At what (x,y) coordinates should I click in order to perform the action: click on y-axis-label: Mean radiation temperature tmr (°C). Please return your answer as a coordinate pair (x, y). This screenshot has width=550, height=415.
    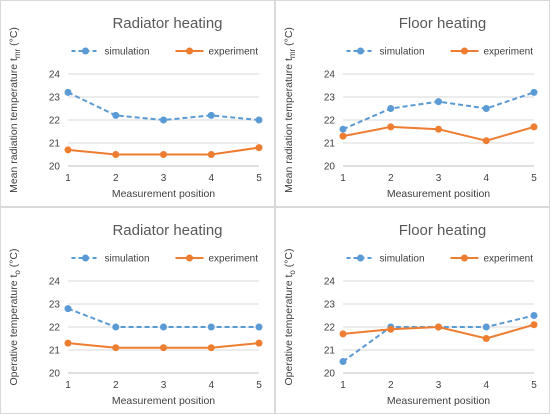
    Looking at the image, I should click on (290, 110).